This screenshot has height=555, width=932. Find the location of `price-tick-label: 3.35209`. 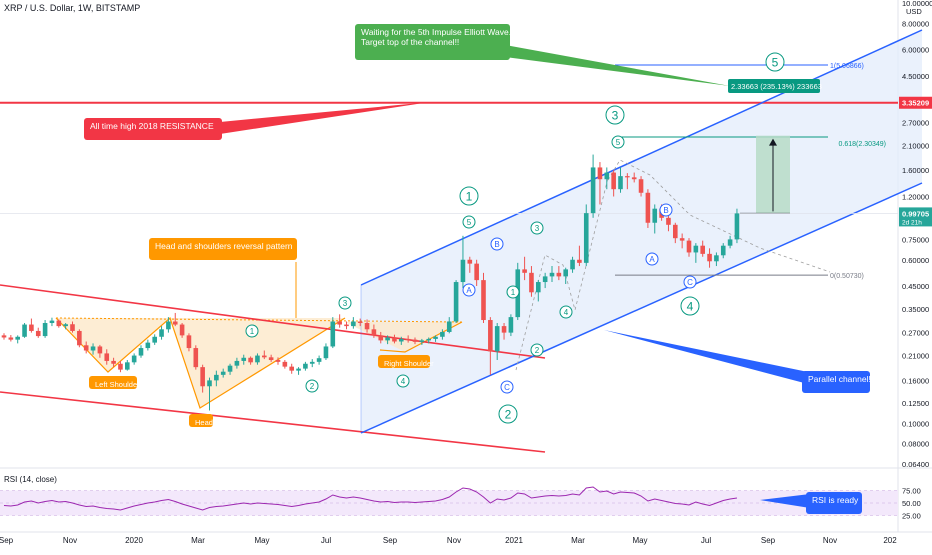

price-tick-label: 3.35209 is located at coordinates (915, 103).